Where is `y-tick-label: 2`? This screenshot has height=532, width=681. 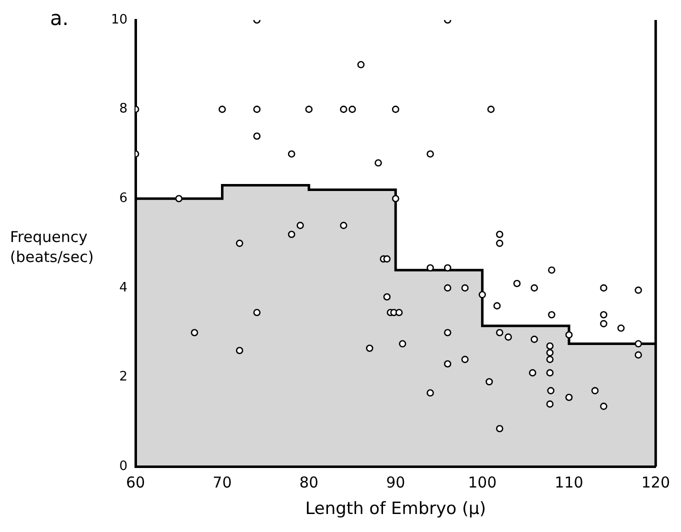 y-tick-label: 2 is located at coordinates (123, 377).